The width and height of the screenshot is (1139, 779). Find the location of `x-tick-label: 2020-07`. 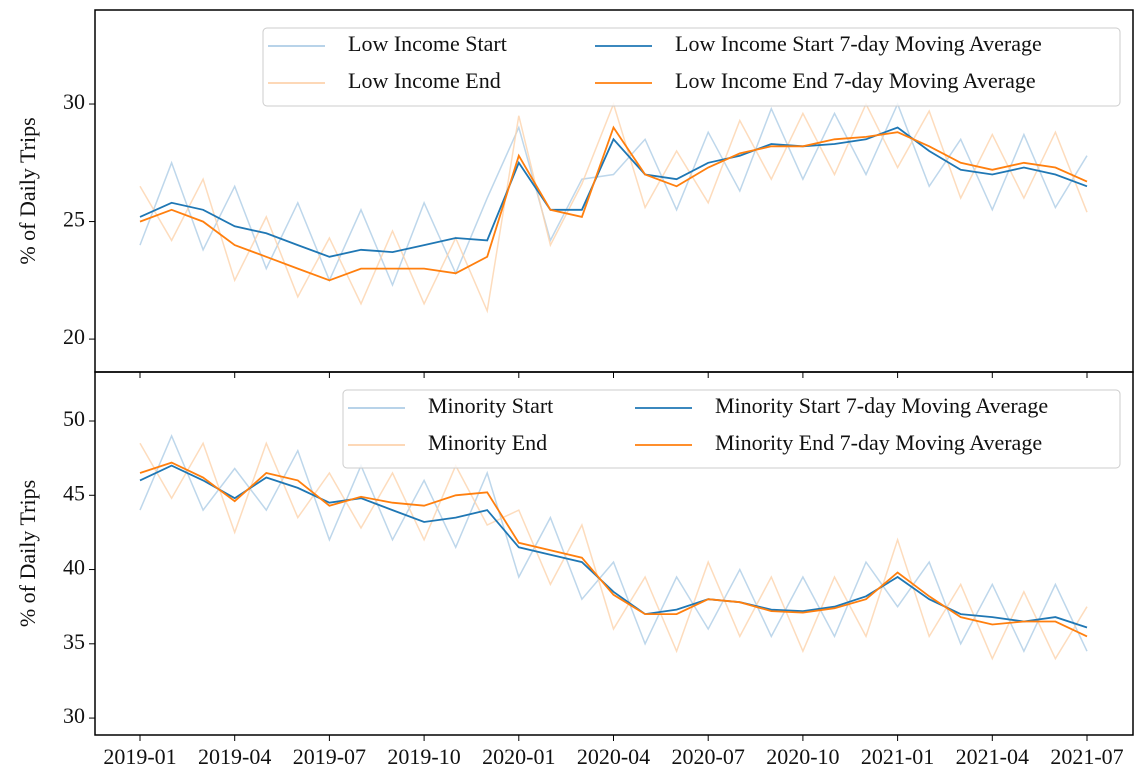

x-tick-label: 2020-07 is located at coordinates (708, 756).